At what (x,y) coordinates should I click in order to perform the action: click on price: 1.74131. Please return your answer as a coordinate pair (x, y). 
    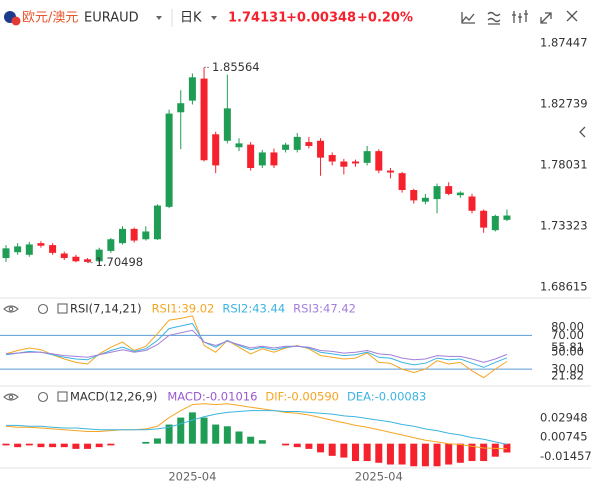
    Looking at the image, I should click on (257, 18).